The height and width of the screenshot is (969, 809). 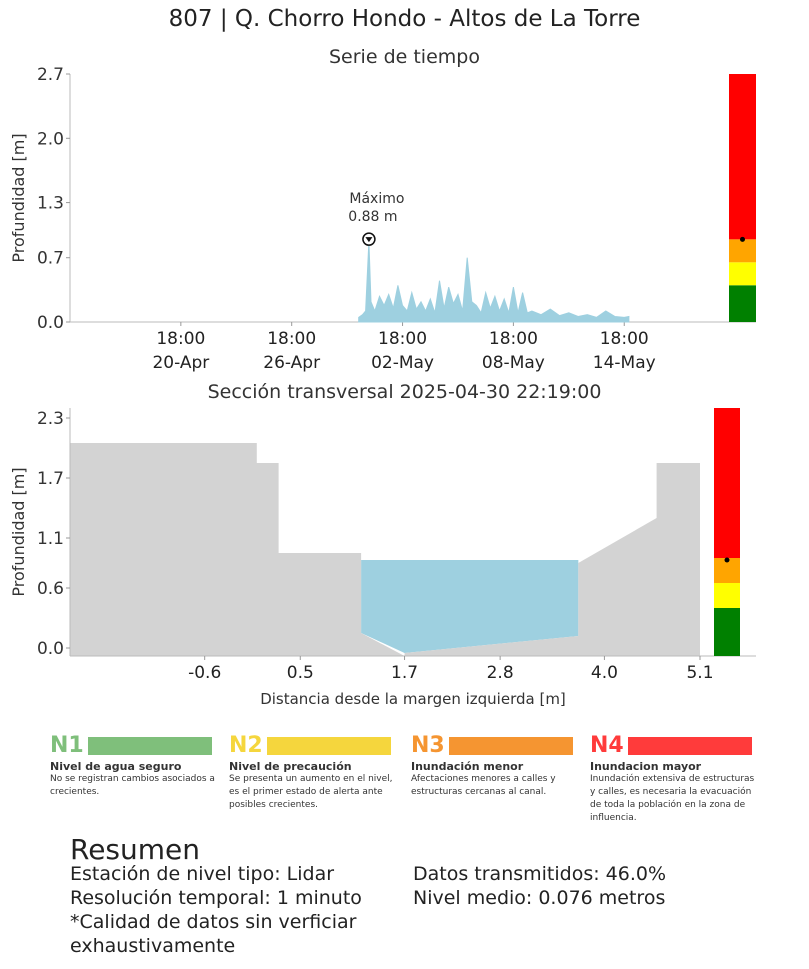 What do you see at coordinates (624, 363) in the screenshot?
I see `x-tick-label-date: 14-May` at bounding box center [624, 363].